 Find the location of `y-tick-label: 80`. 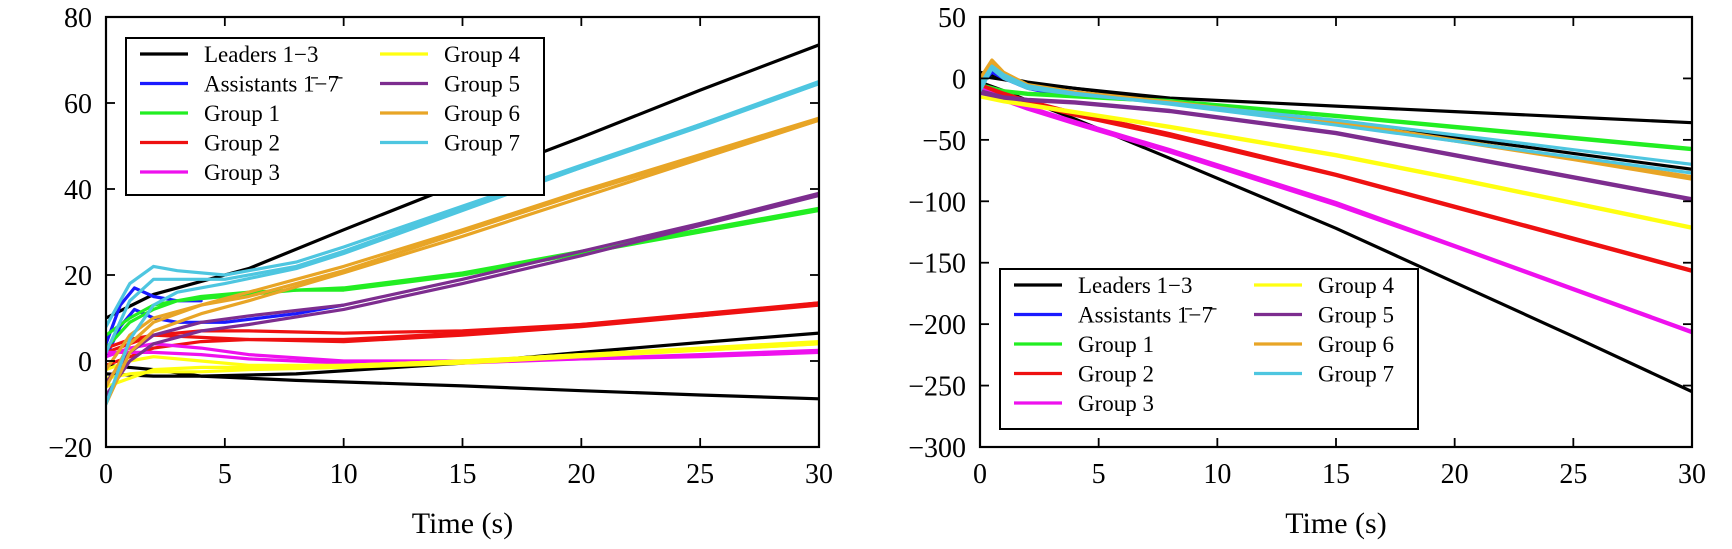

y-tick-label: 80 is located at coordinates (78, 18).